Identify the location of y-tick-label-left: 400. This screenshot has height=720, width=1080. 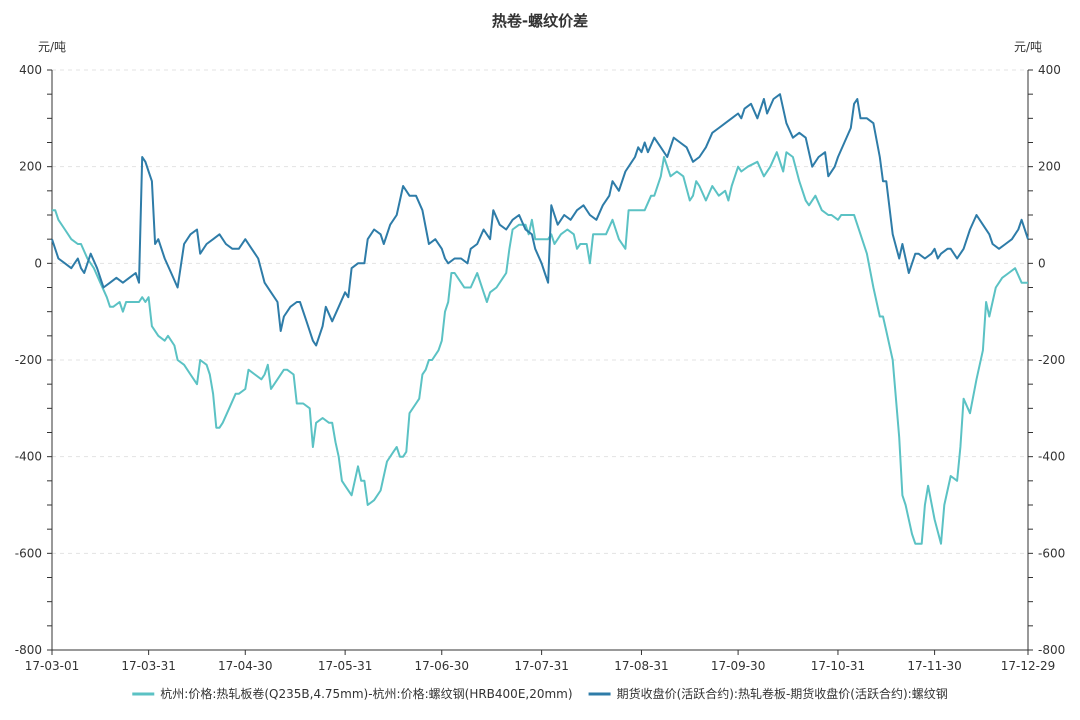
(30, 70).